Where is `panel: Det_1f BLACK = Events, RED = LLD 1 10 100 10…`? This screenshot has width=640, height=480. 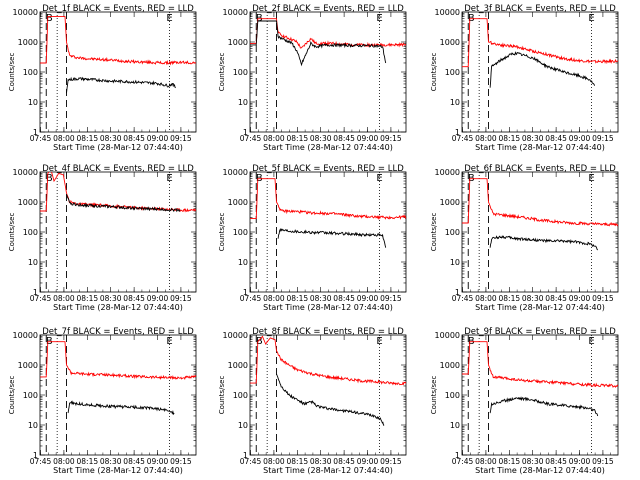
panel: Det_1f BLACK = Events, RED = LLD 1 10 100 10… is located at coordinates (102, 78).